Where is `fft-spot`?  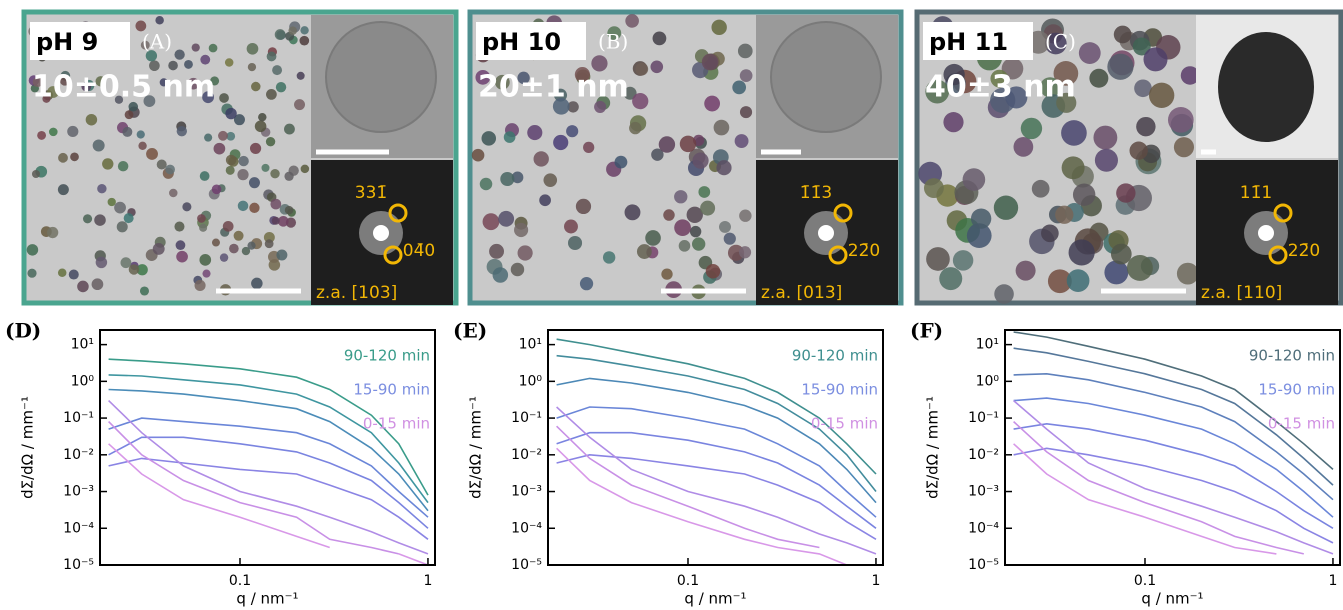
fft-spot is located at coordinates (838, 255).